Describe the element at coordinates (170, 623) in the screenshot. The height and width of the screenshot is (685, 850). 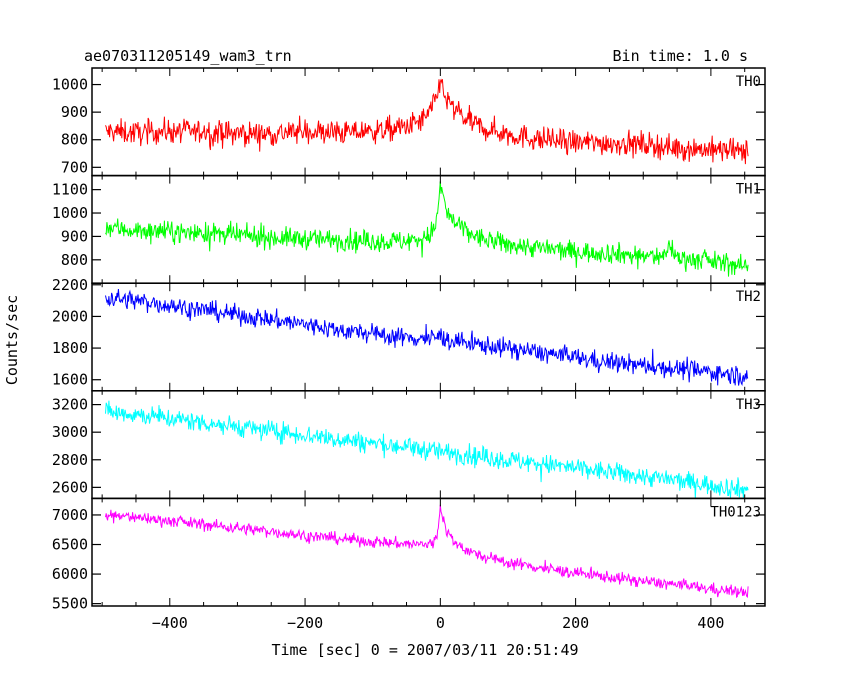
I see `x-tick-label: −400` at that location.